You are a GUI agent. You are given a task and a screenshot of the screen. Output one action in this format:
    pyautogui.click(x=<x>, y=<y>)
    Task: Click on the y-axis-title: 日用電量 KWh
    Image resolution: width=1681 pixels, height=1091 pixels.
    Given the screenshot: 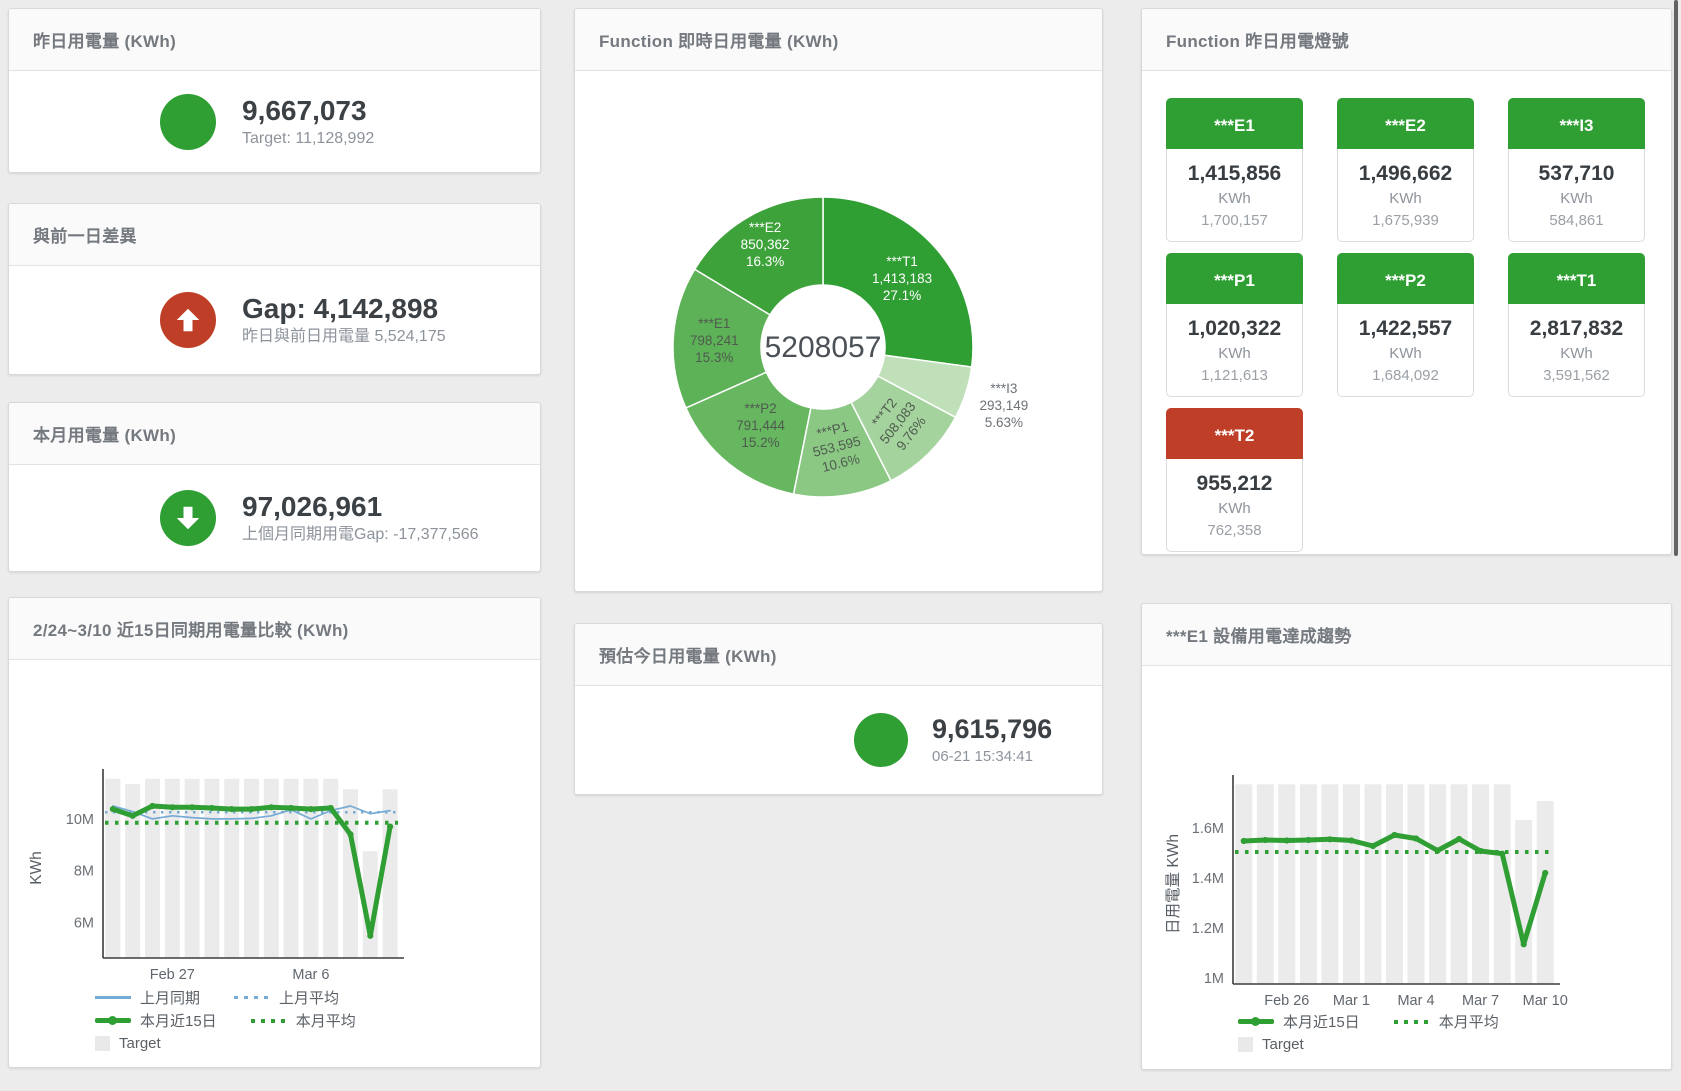 What is the action you would take?
    pyautogui.click(x=1173, y=884)
    